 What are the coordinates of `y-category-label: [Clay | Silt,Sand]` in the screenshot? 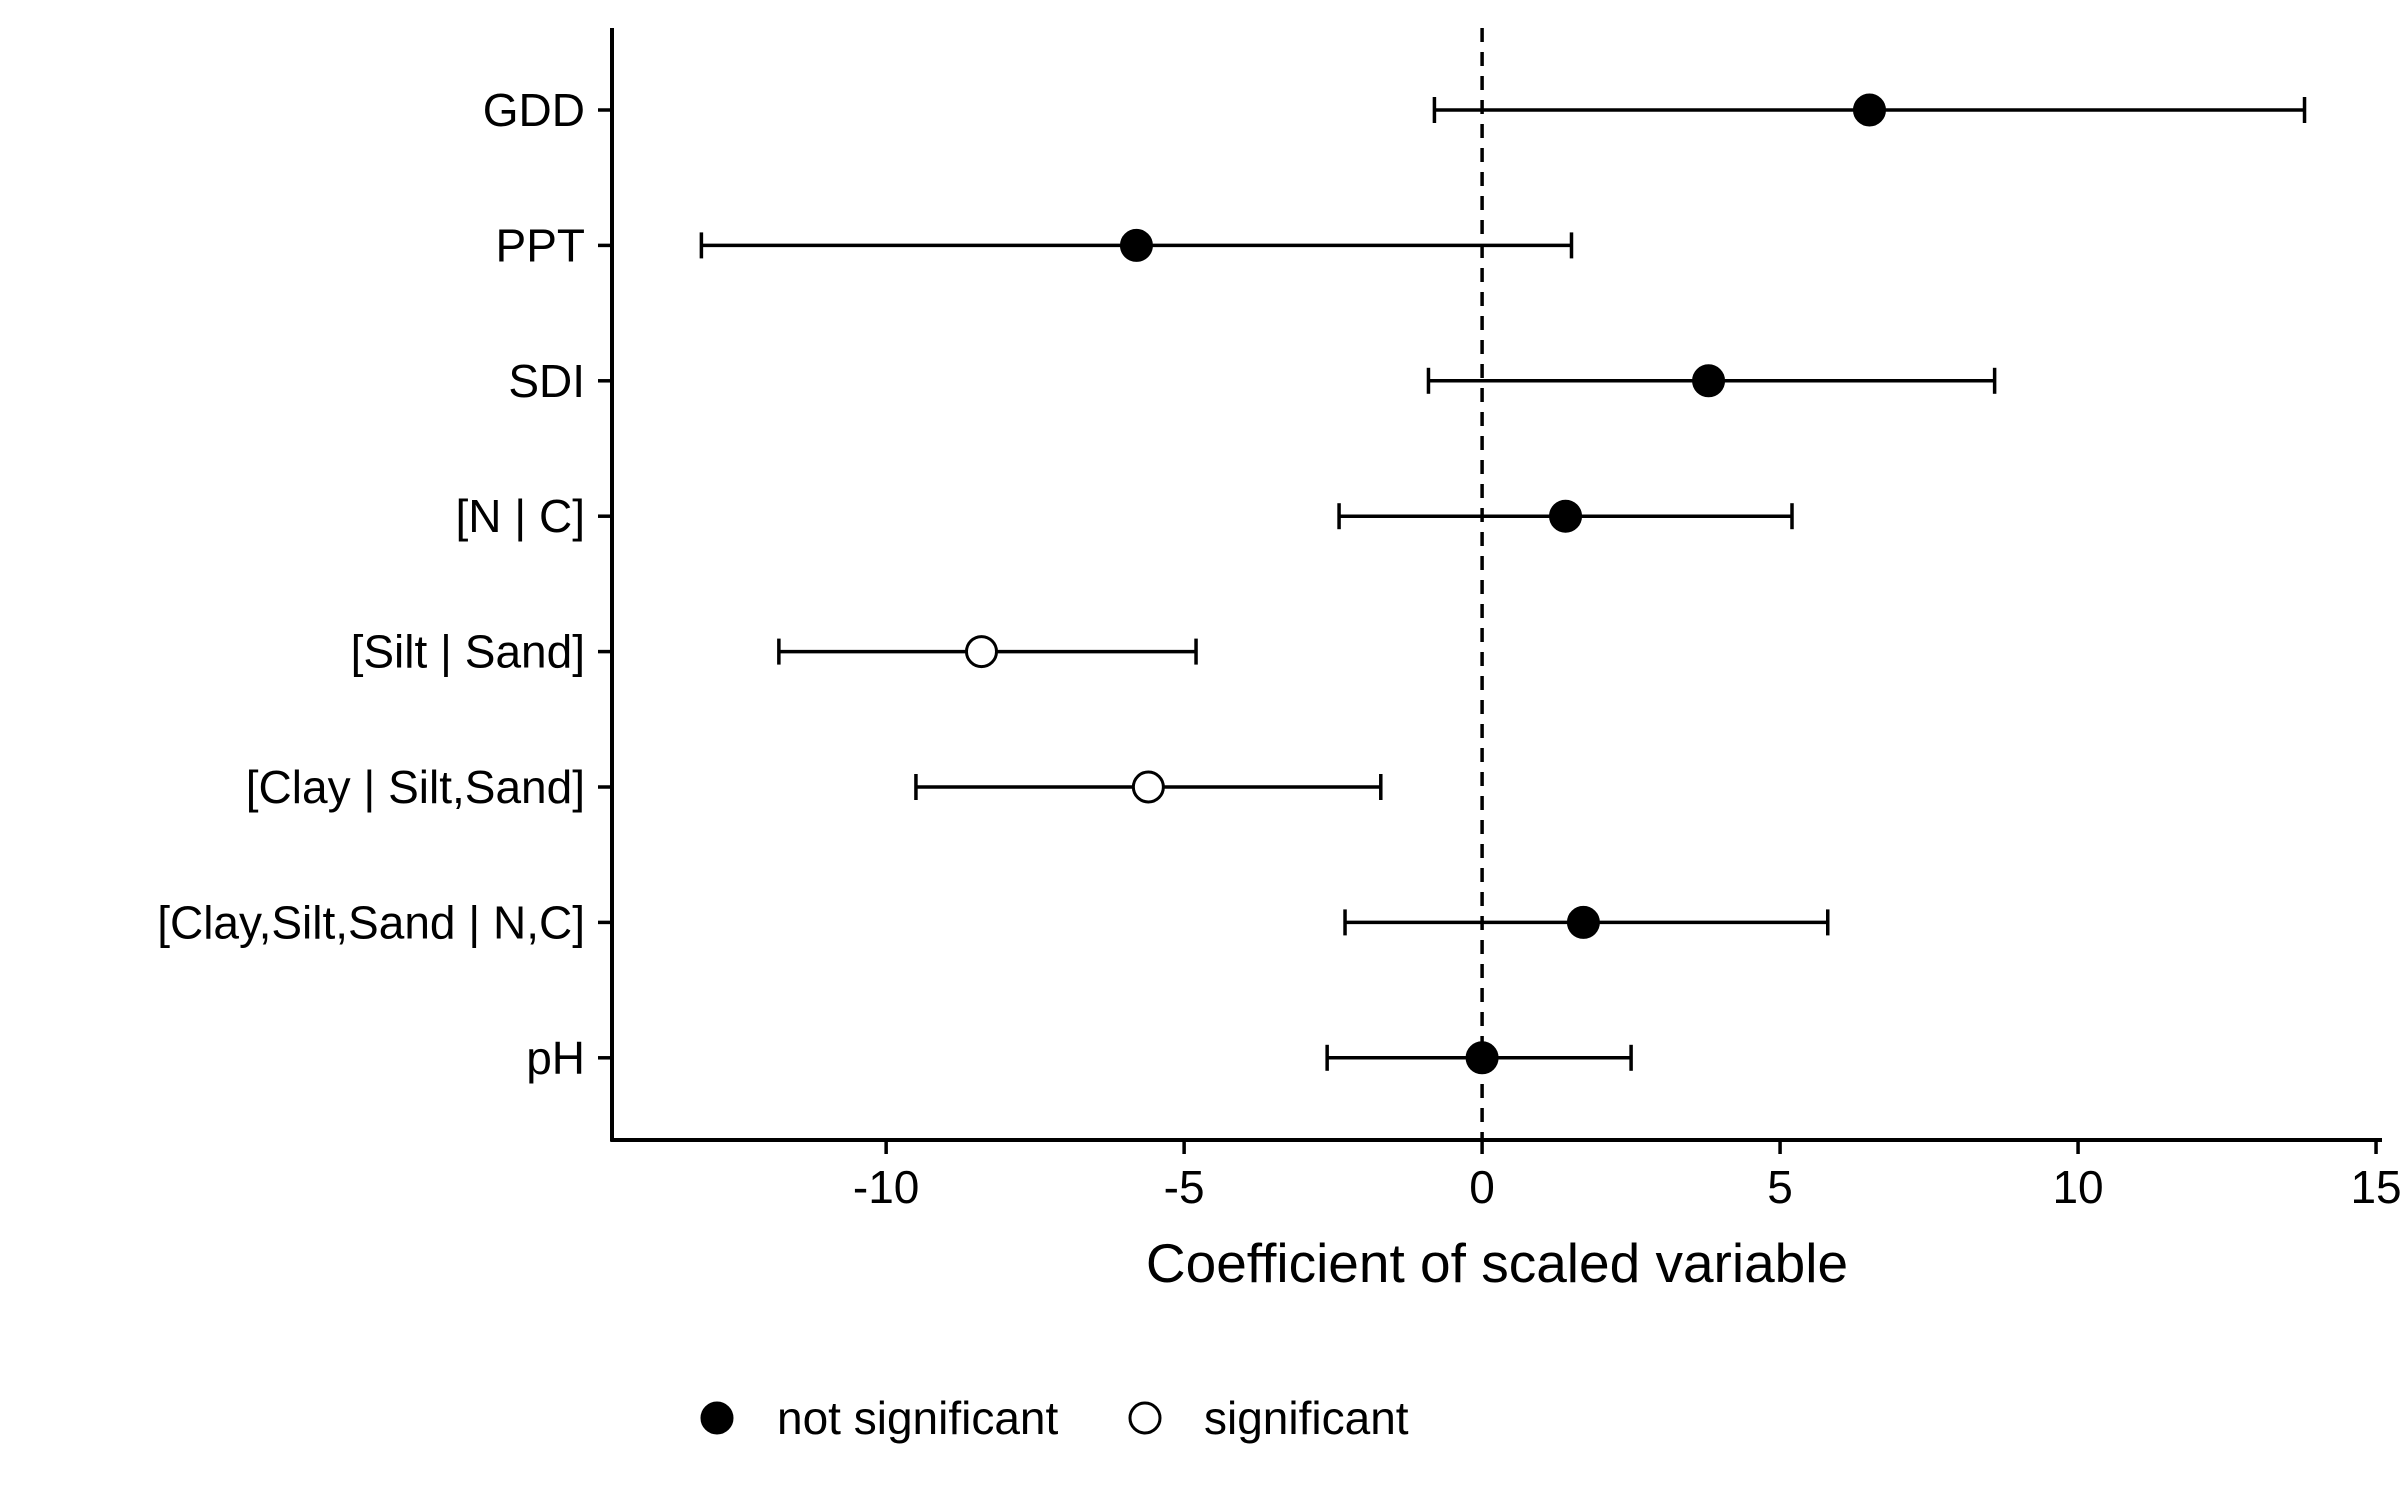 It's located at (415, 787).